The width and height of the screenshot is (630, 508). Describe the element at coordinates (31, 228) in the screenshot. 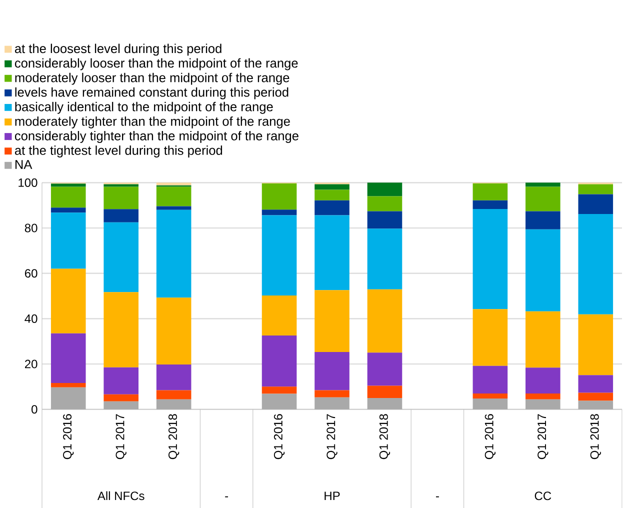

I see `y-tick-label: 80` at that location.